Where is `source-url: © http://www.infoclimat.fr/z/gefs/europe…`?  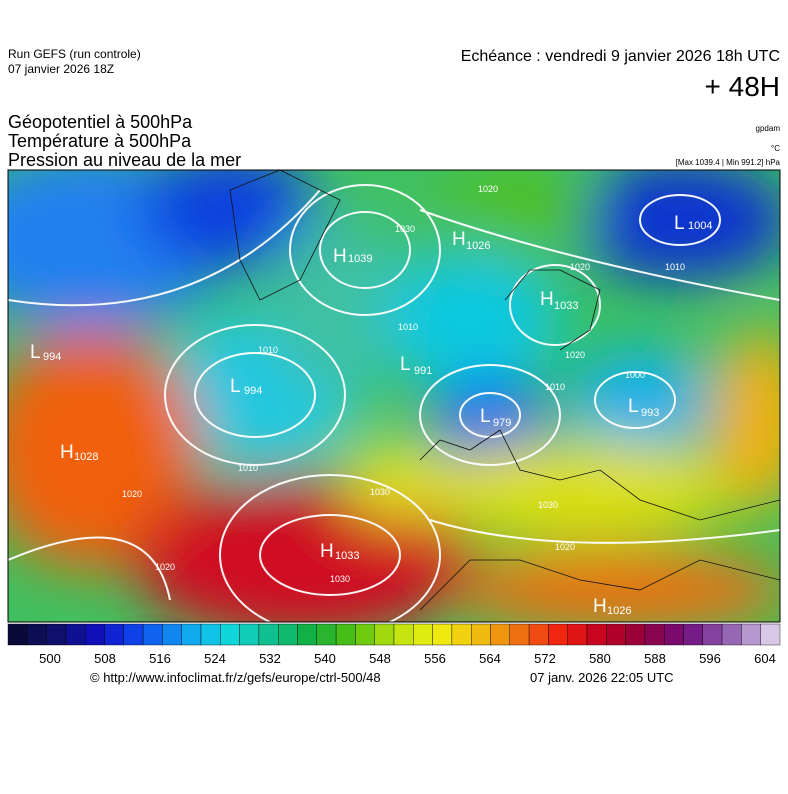 source-url: © http://www.infoclimat.fr/z/gefs/europe… is located at coordinates (235, 677).